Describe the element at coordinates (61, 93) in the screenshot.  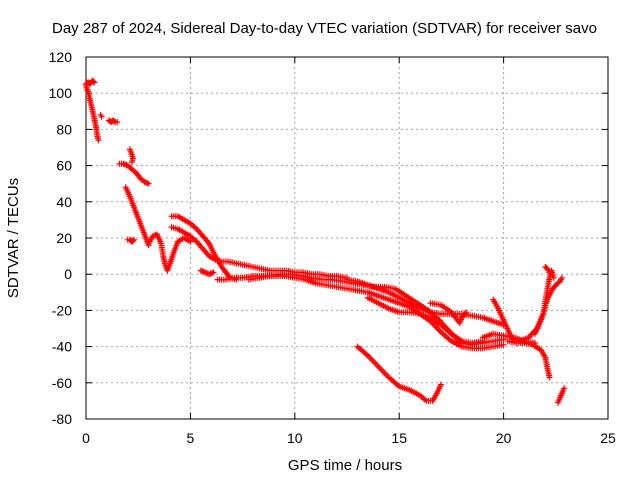
I see `y-tick-label: 100` at that location.